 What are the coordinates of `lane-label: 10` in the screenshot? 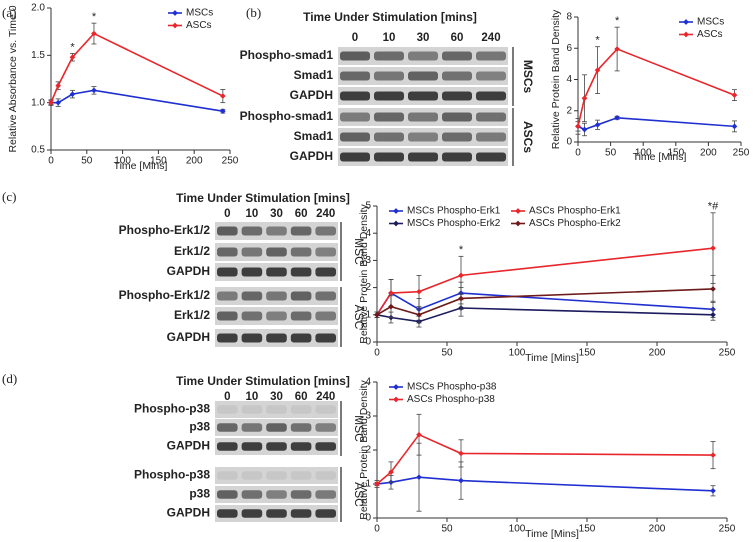 It's located at (252, 397).